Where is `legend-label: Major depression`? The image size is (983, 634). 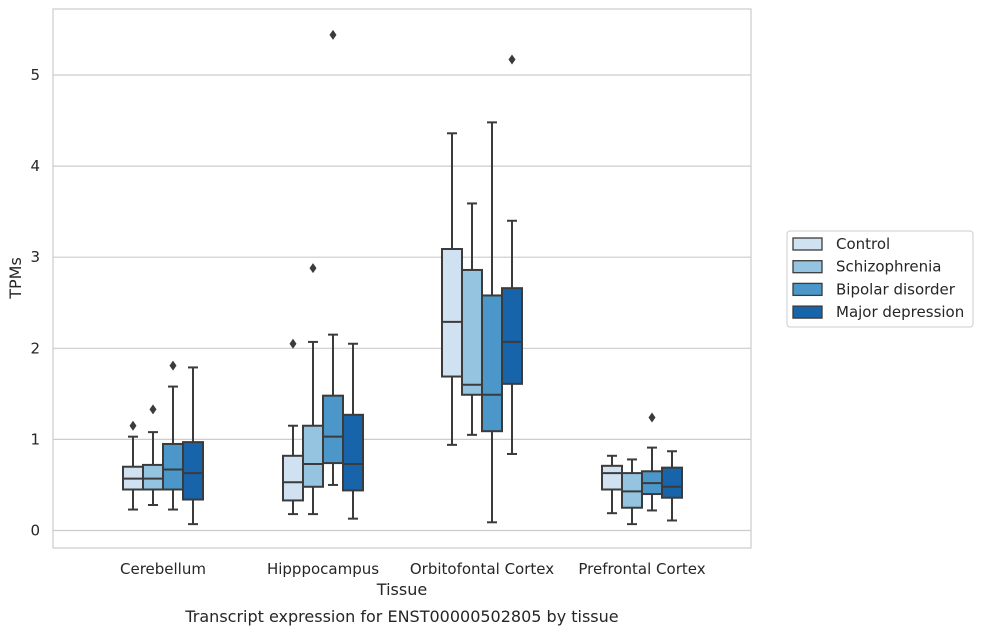
legend-label: Major depression is located at coordinates (900, 312).